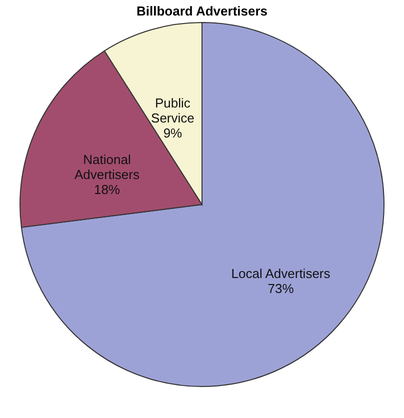 This screenshot has height=418, width=404. Describe the element at coordinates (172, 111) in the screenshot. I see `slice-label: Public Service` at that location.